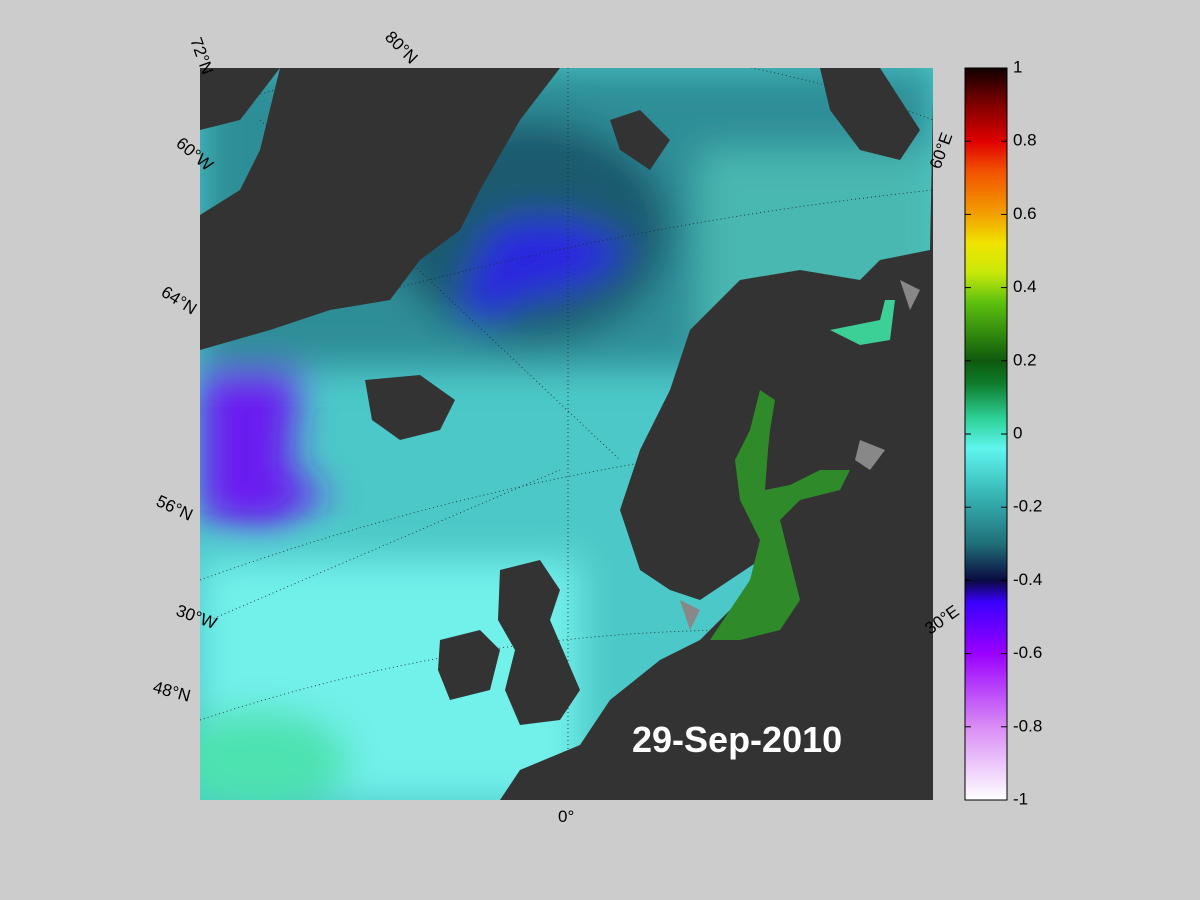  I want to click on colorbar-tick-label: -0.6, so click(1027, 652).